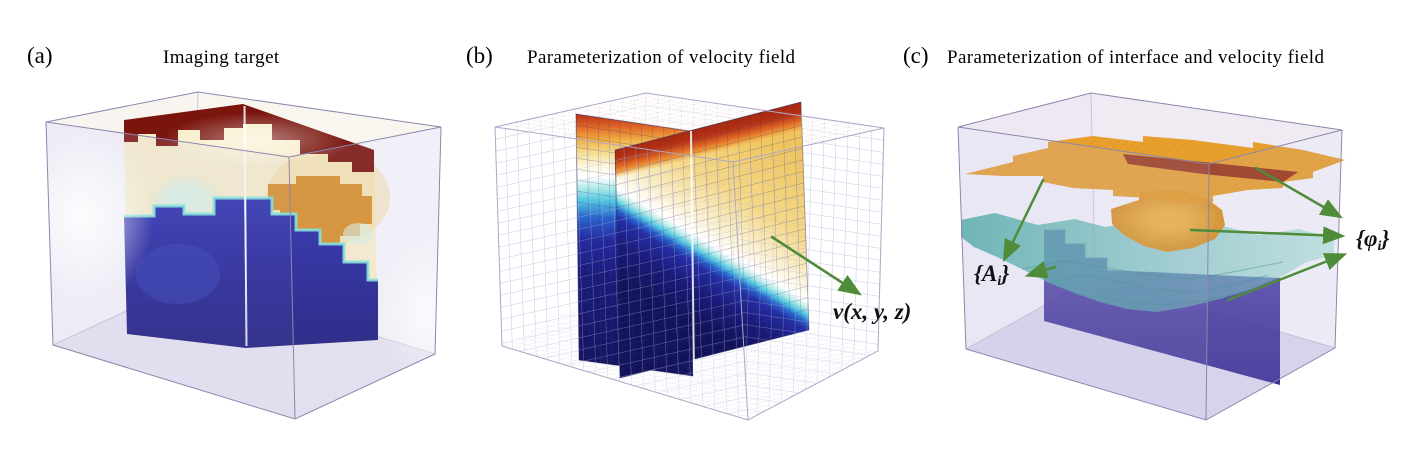  What do you see at coordinates (816, 265) in the screenshot?
I see `velocity-annotation-arrow` at bounding box center [816, 265].